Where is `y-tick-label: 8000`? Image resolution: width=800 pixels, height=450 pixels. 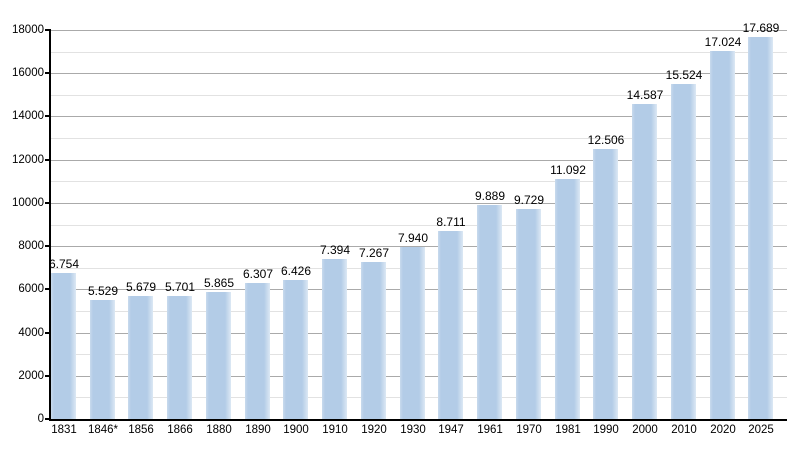 y-tick-label: 8000 is located at coordinates (31, 246).